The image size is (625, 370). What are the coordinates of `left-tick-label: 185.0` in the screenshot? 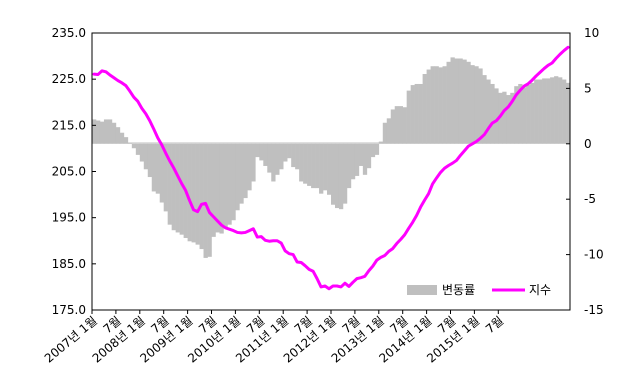 It's located at (69, 264).